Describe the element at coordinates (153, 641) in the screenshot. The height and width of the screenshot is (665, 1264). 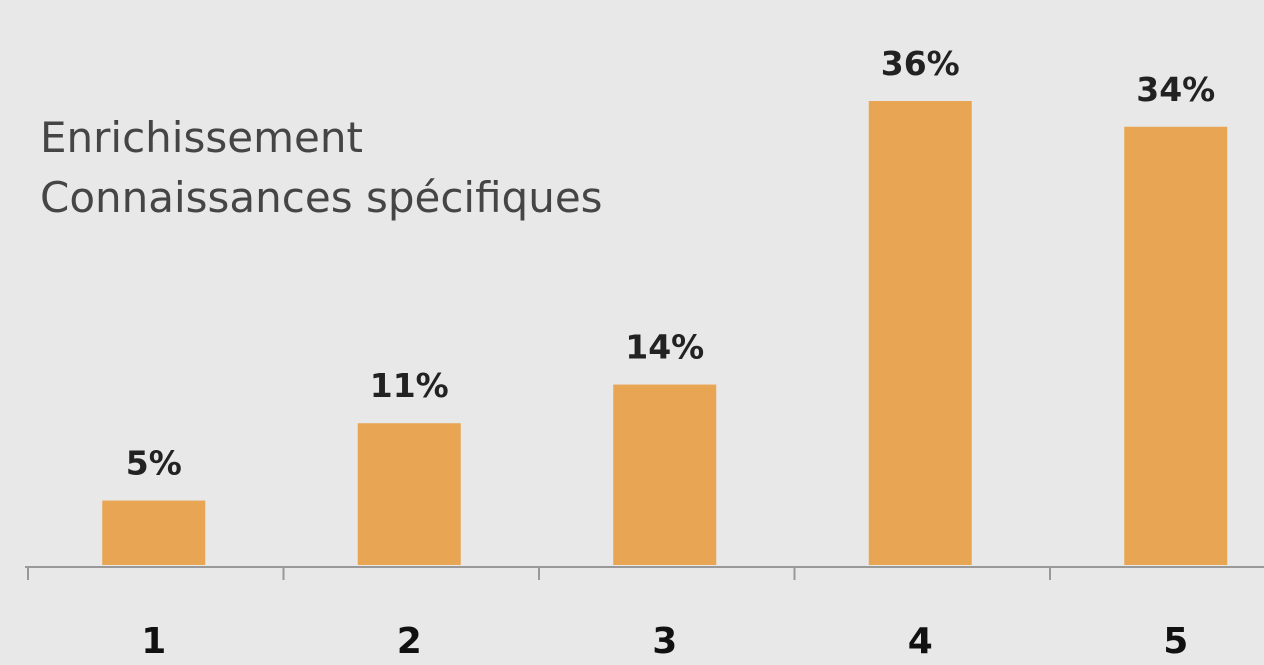
I see `x-tick-label: 1` at that location.